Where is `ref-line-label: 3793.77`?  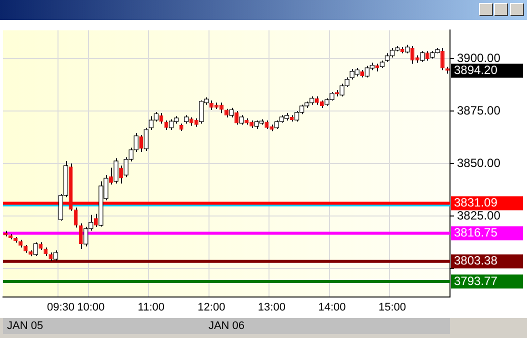 ref-line-label: 3793.77 is located at coordinates (476, 281).